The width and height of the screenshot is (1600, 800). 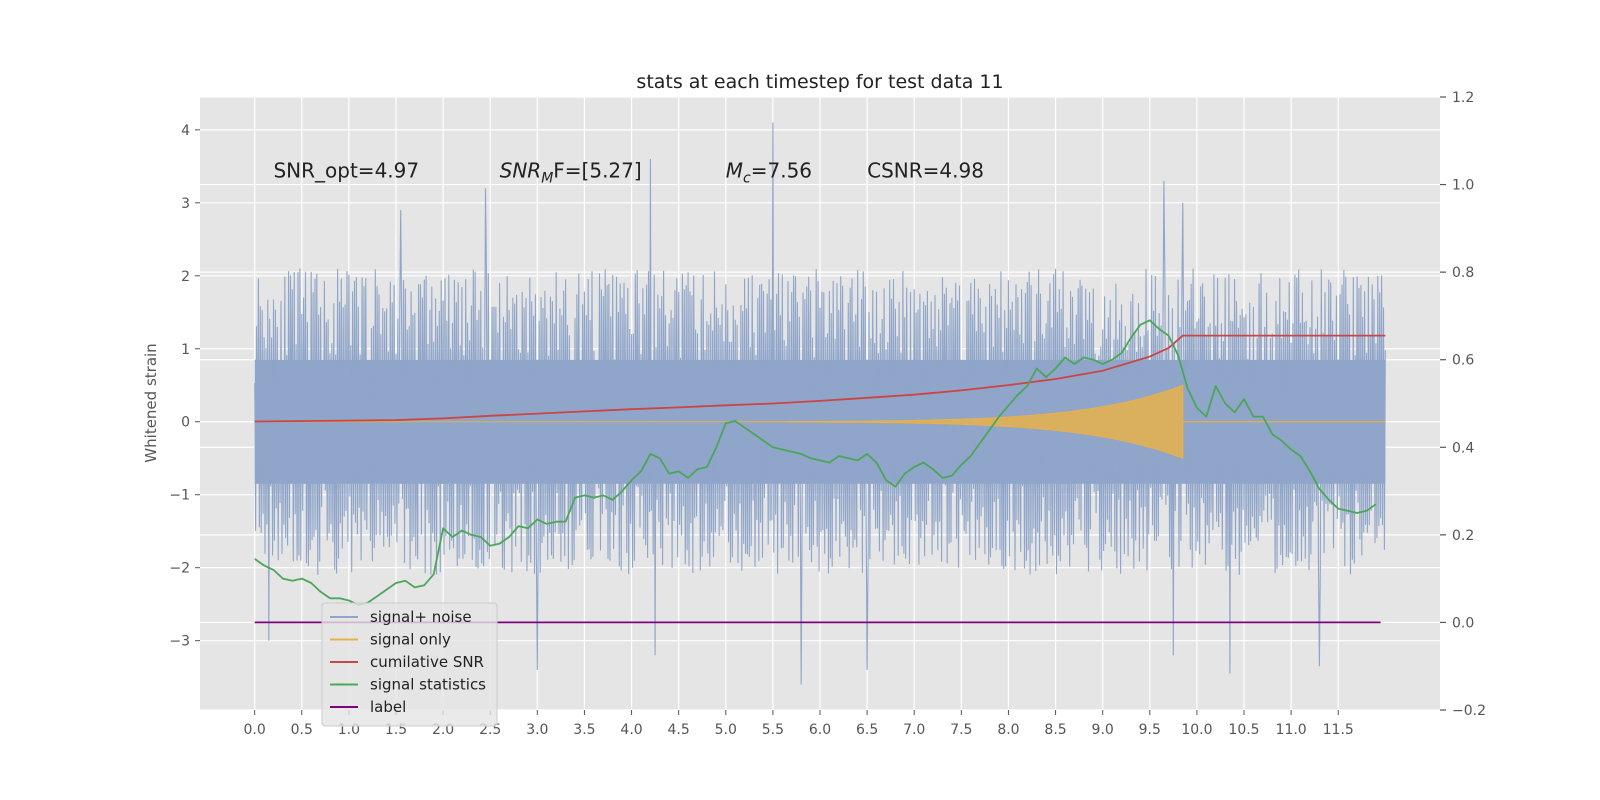 What do you see at coordinates (1463, 273) in the screenshot?
I see `y2-tick-label: 0.8` at bounding box center [1463, 273].